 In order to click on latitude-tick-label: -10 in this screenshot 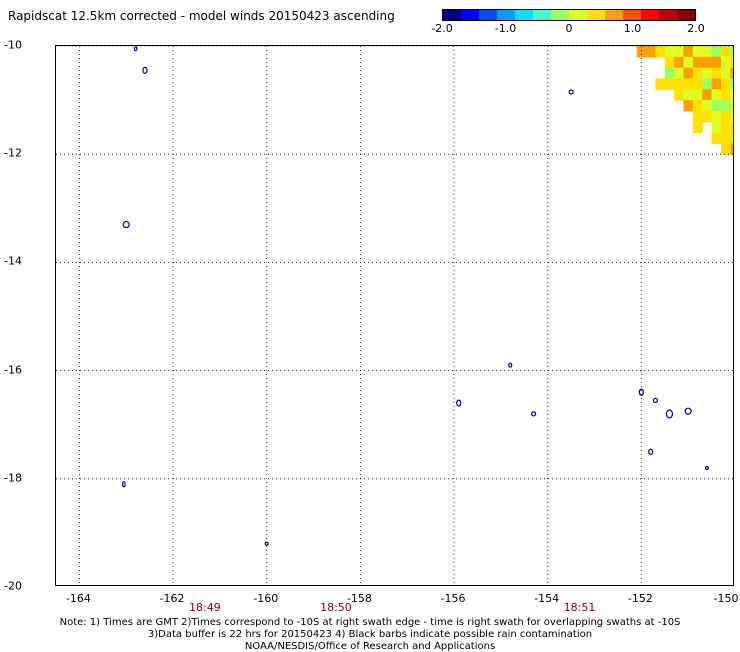, I will do `click(13, 45)`.